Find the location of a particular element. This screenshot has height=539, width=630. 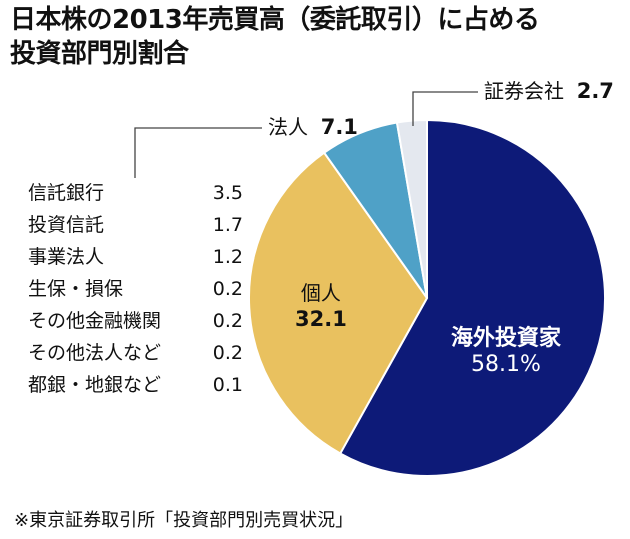

label-individuals: 個人 32.1 is located at coordinates (321, 306).